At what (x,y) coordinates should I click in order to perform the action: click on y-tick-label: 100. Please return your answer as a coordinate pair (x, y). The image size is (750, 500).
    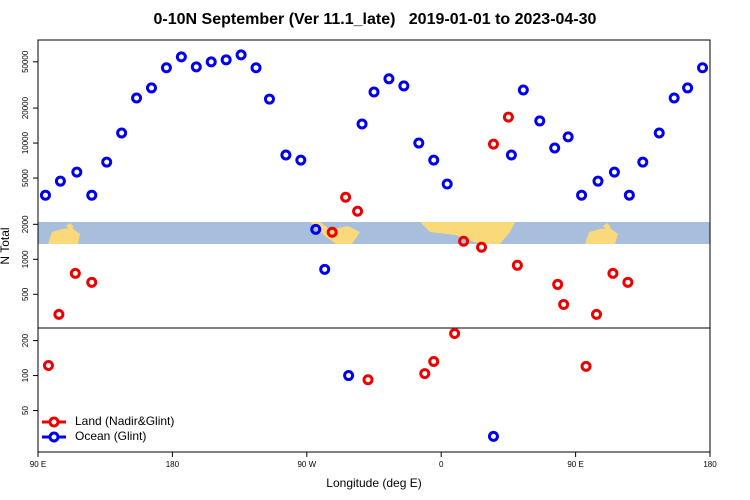
    Looking at the image, I should click on (25, 375).